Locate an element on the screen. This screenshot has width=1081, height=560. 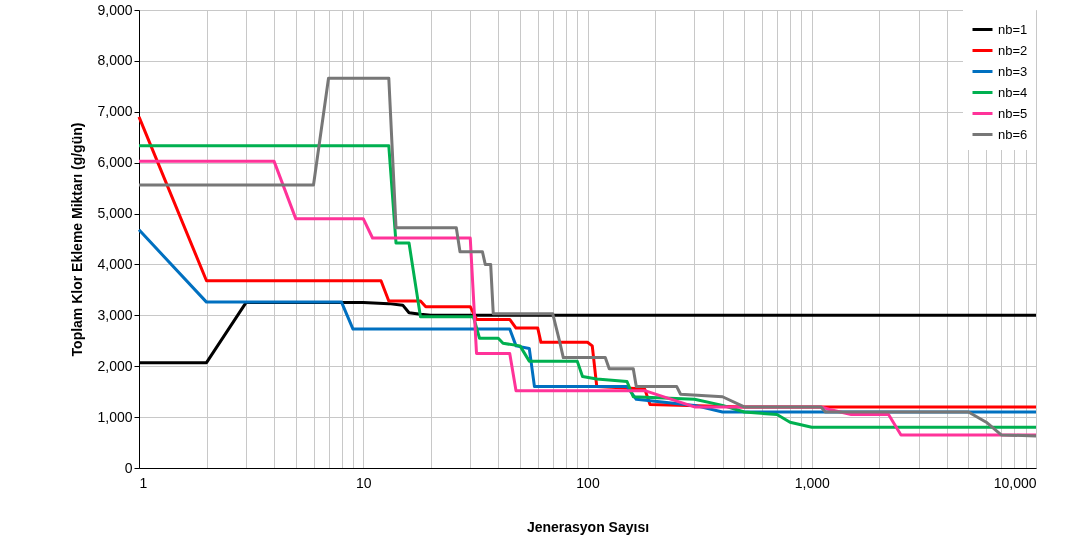
y-tick-label: 5,000 is located at coordinates (115, 213).